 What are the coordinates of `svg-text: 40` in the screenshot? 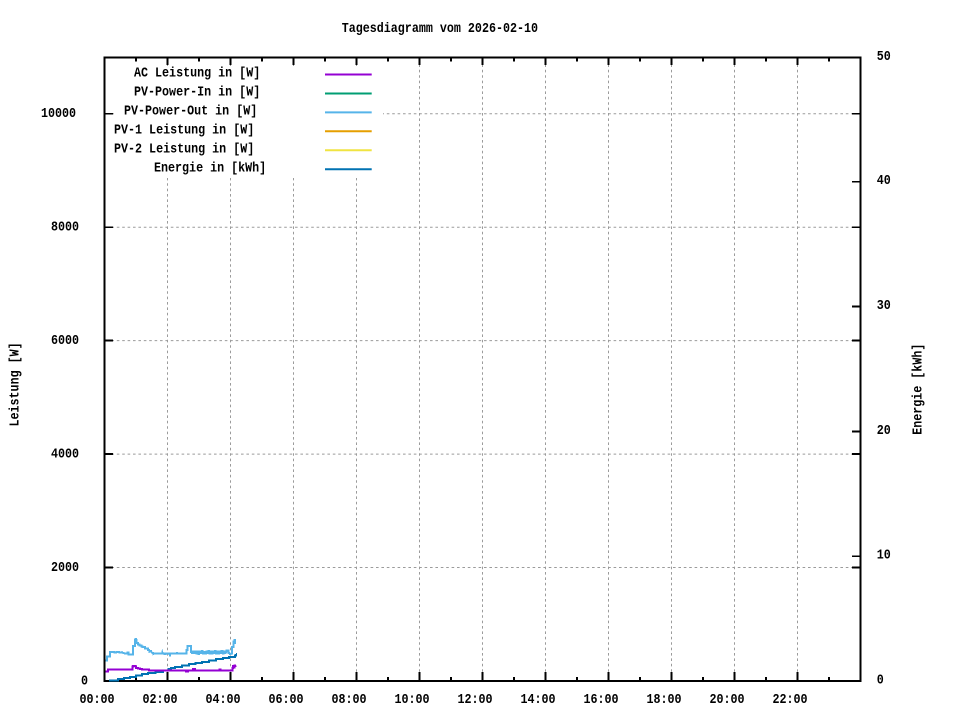 It's located at (884, 180).